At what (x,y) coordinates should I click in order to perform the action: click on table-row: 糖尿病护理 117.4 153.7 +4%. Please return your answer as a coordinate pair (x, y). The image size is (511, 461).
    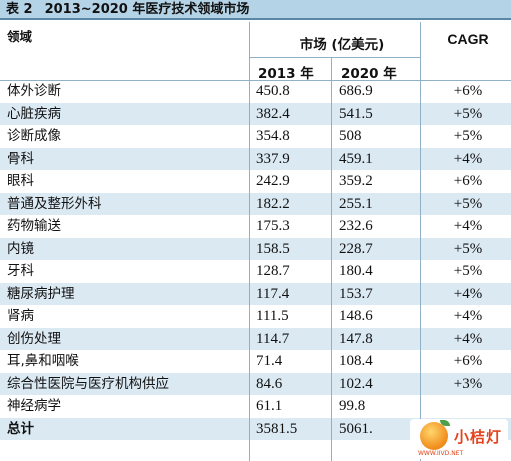
    Looking at the image, I should click on (255, 293).